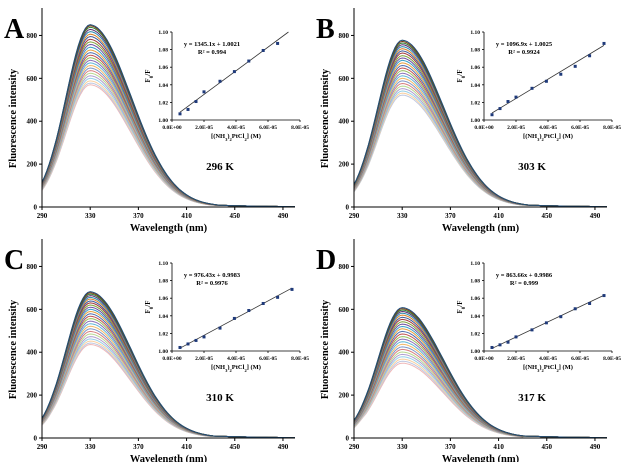  I want to click on spectra-group, so click(480, 373).